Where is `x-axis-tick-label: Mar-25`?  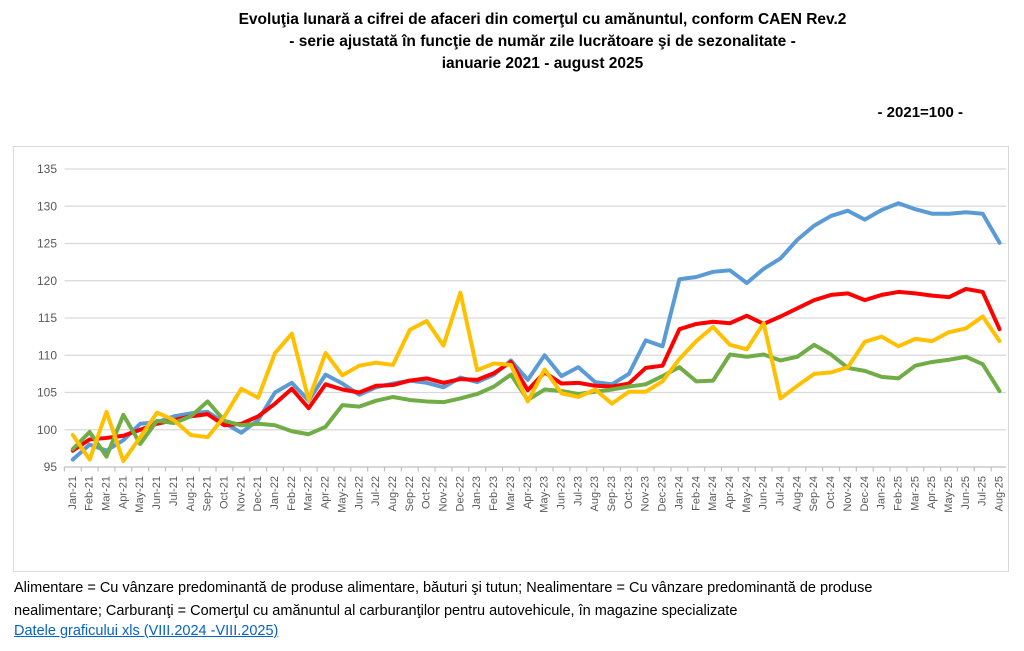
x-axis-tick-label: Mar-25 is located at coordinates (915, 493).